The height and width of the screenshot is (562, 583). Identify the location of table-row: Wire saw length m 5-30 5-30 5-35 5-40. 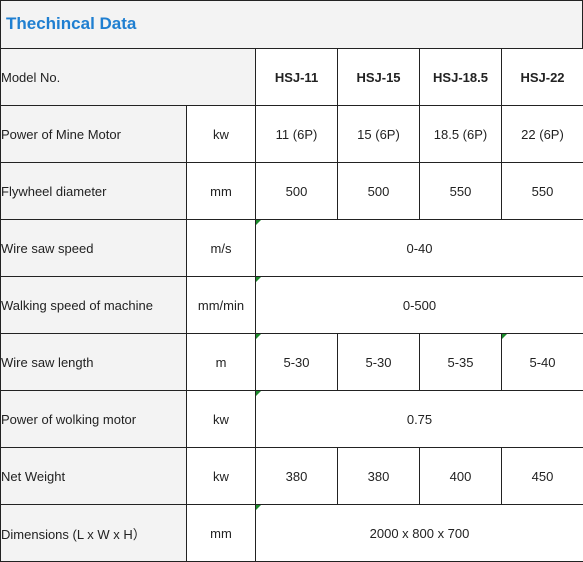
(292, 362).